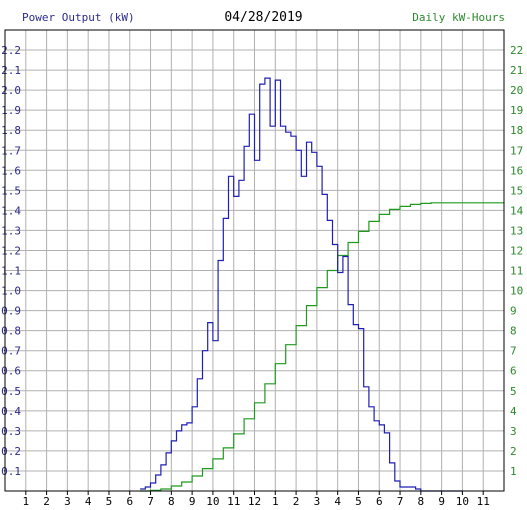 Image resolution: width=527 pixels, height=510 pixels. I want to click on y-left-tick-label: 1.3, so click(11, 230).